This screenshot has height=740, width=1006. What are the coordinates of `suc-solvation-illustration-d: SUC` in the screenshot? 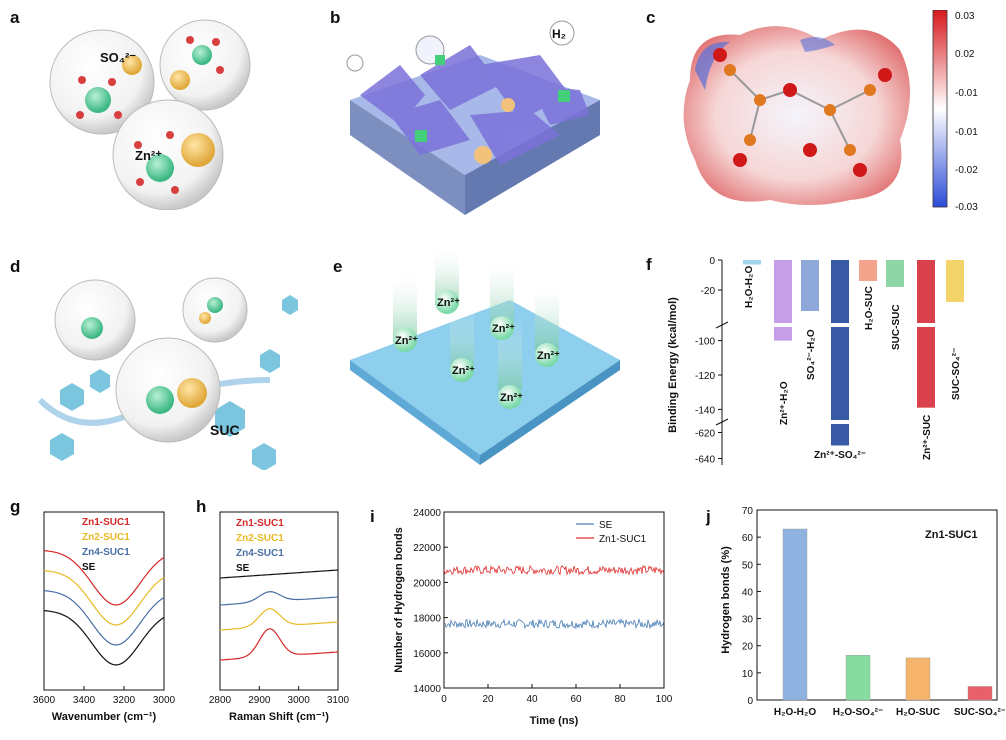 It's located at (167, 373).